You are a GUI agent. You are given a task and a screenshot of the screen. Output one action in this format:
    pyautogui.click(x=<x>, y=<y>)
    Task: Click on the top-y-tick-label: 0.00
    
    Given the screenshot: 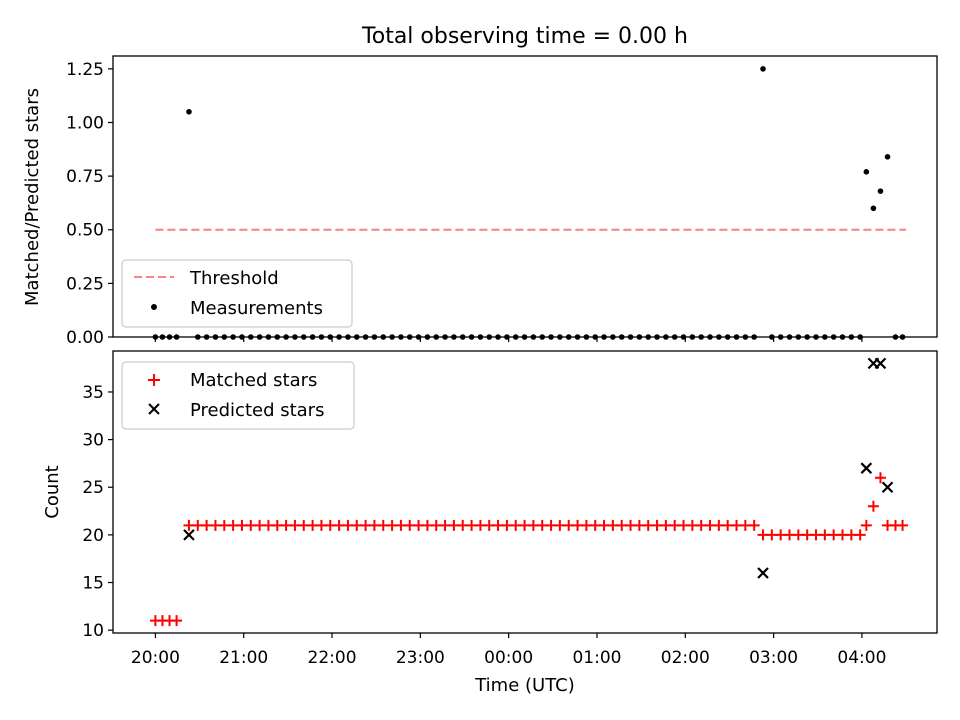 What is the action you would take?
    pyautogui.click(x=85, y=338)
    